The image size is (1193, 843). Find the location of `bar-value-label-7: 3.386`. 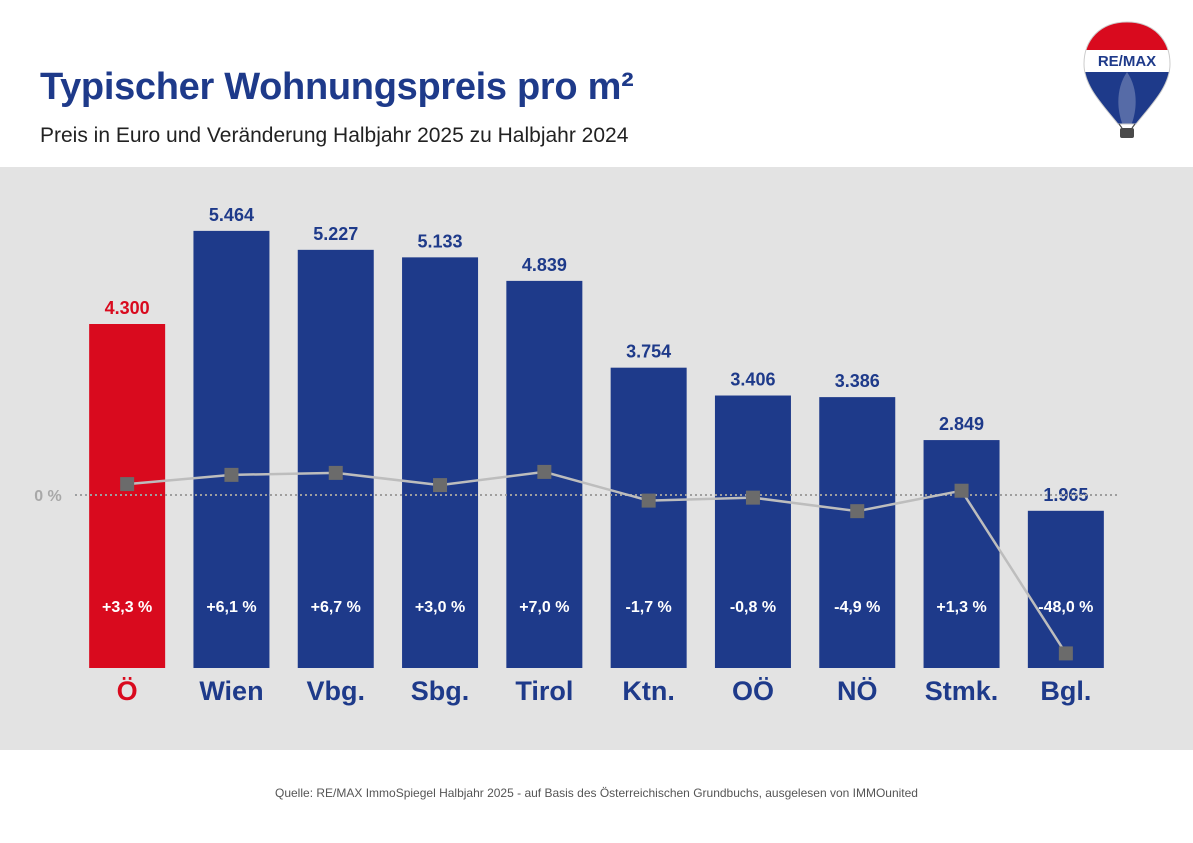

bar-value-label-7: 3.386 is located at coordinates (857, 381).